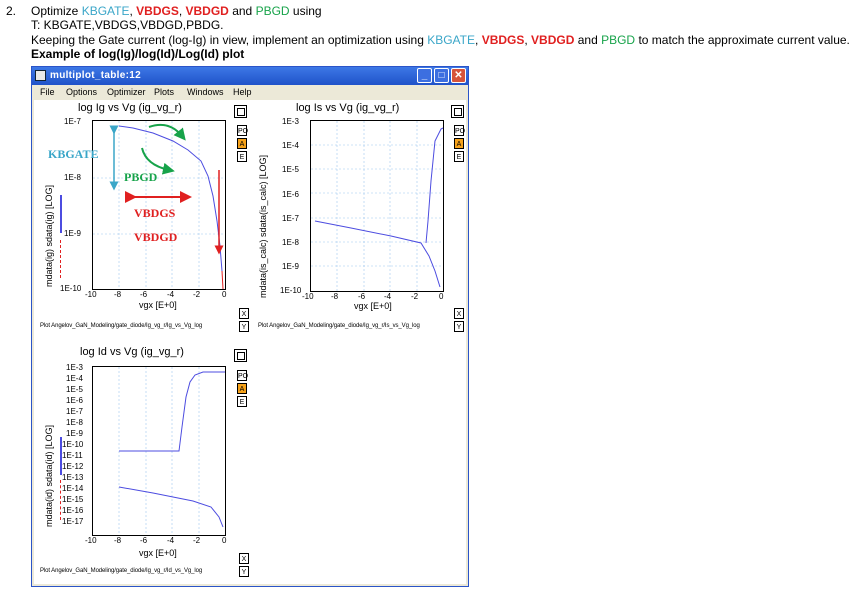 The width and height of the screenshot is (851, 597). What do you see at coordinates (290, 169) in the screenshot?
I see `is-ytick: 1E-5` at bounding box center [290, 169].